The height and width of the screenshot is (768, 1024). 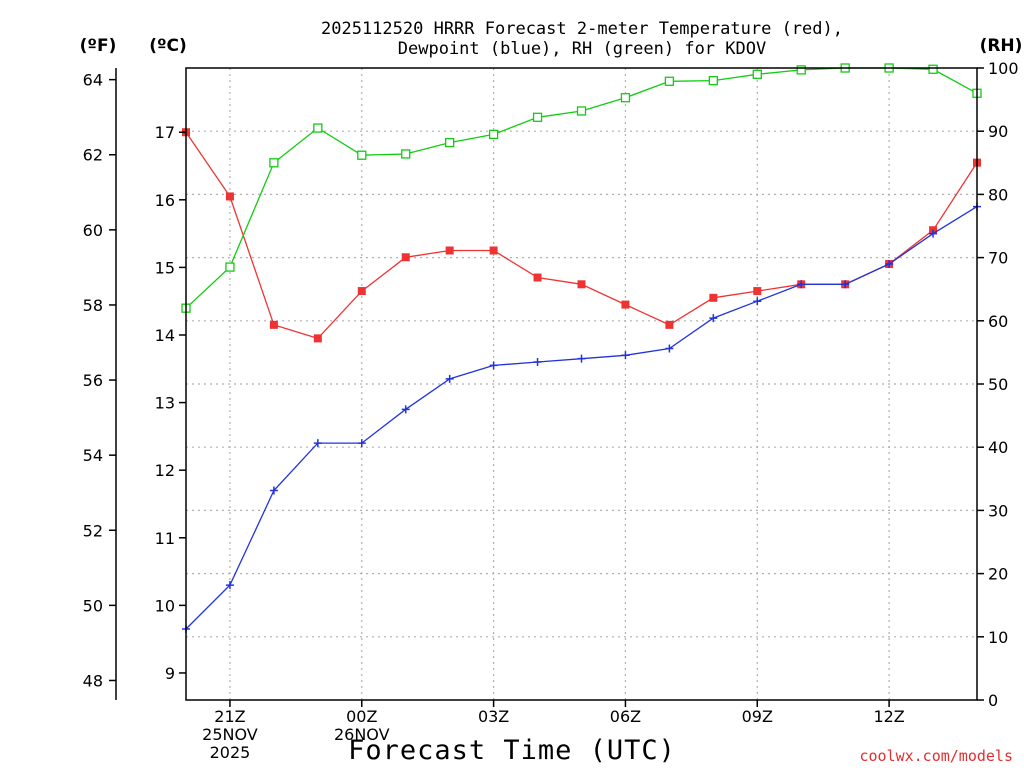 What do you see at coordinates (998, 447) in the screenshot?
I see `rh-tick-label: 40` at bounding box center [998, 447].